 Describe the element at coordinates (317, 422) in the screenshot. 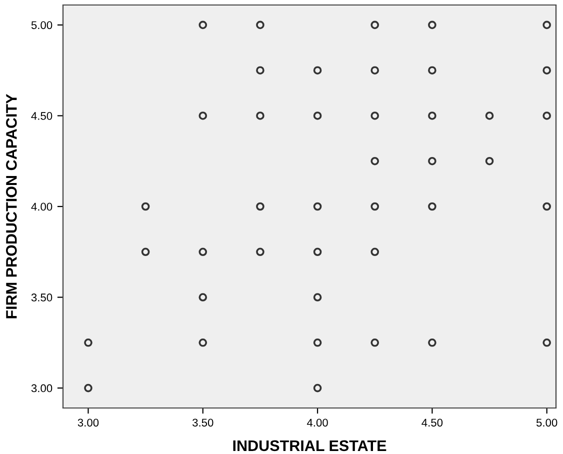

I see `x-tick-label: 4.00` at that location.